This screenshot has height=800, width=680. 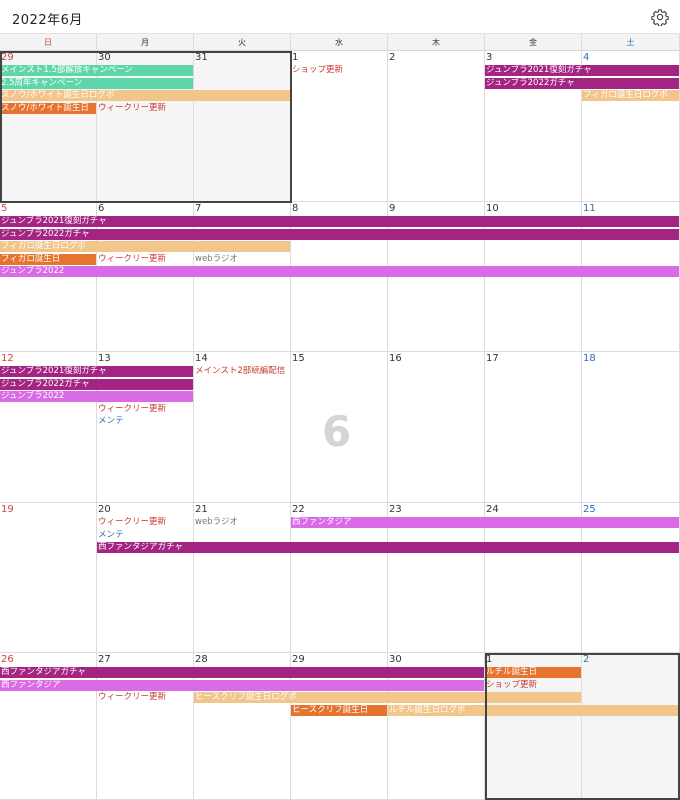 What do you see at coordinates (7, 358) in the screenshot?
I see `day-number: 12` at bounding box center [7, 358].